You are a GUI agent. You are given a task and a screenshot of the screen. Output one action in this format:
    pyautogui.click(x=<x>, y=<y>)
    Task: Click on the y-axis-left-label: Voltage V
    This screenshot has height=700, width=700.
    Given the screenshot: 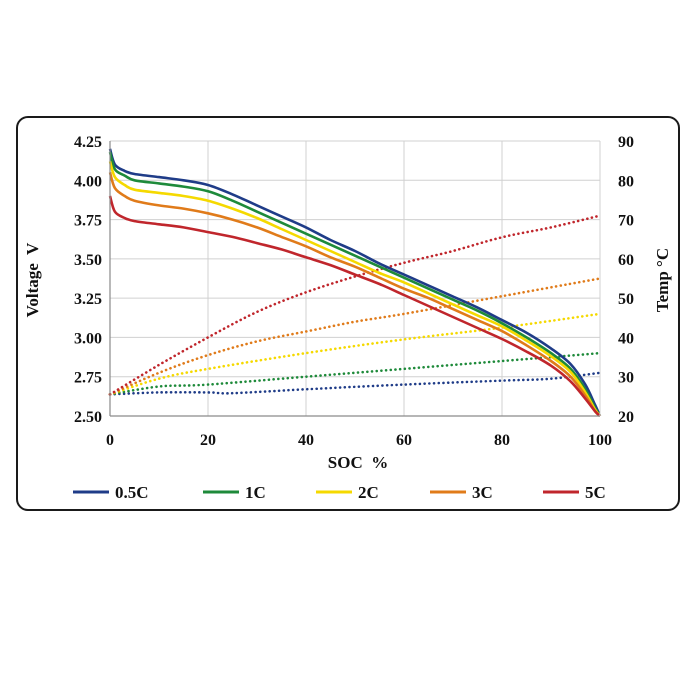 What is the action you would take?
    pyautogui.click(x=32, y=279)
    